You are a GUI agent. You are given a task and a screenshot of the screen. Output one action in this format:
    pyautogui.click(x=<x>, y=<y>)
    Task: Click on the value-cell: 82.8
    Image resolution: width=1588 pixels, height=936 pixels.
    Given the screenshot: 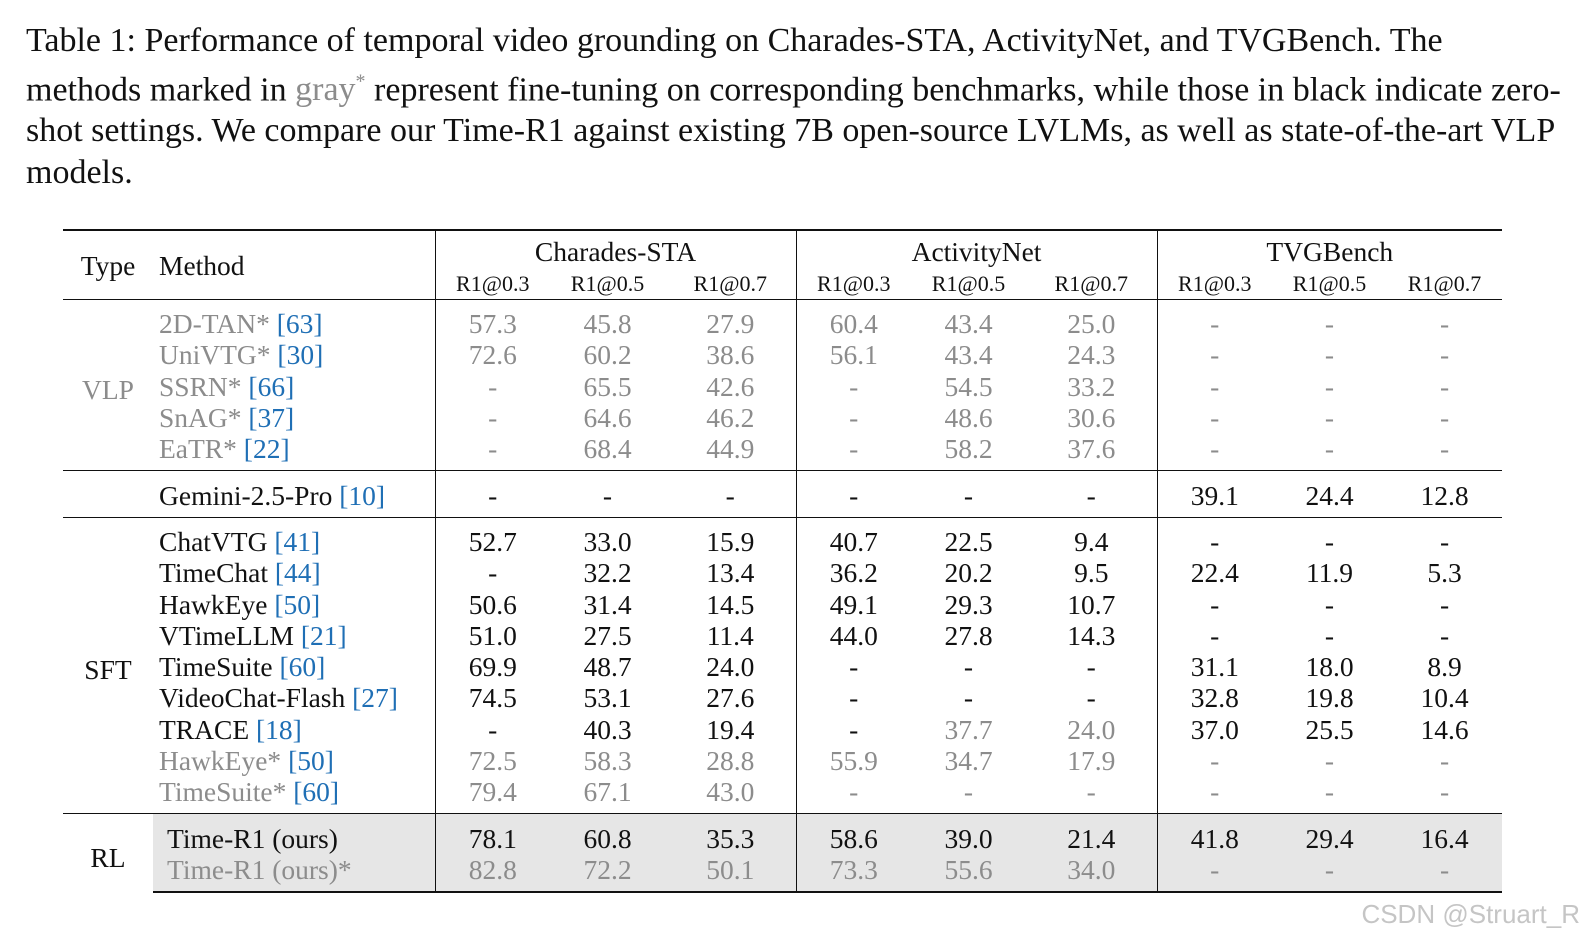 What is the action you would take?
    pyautogui.click(x=492, y=873)
    